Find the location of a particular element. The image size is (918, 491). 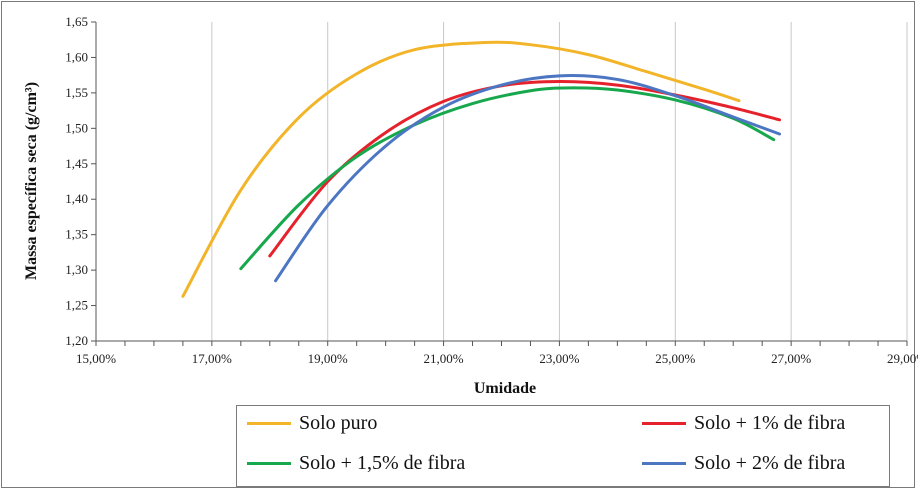

x-axis-title: Umidade is located at coordinates (505, 388).